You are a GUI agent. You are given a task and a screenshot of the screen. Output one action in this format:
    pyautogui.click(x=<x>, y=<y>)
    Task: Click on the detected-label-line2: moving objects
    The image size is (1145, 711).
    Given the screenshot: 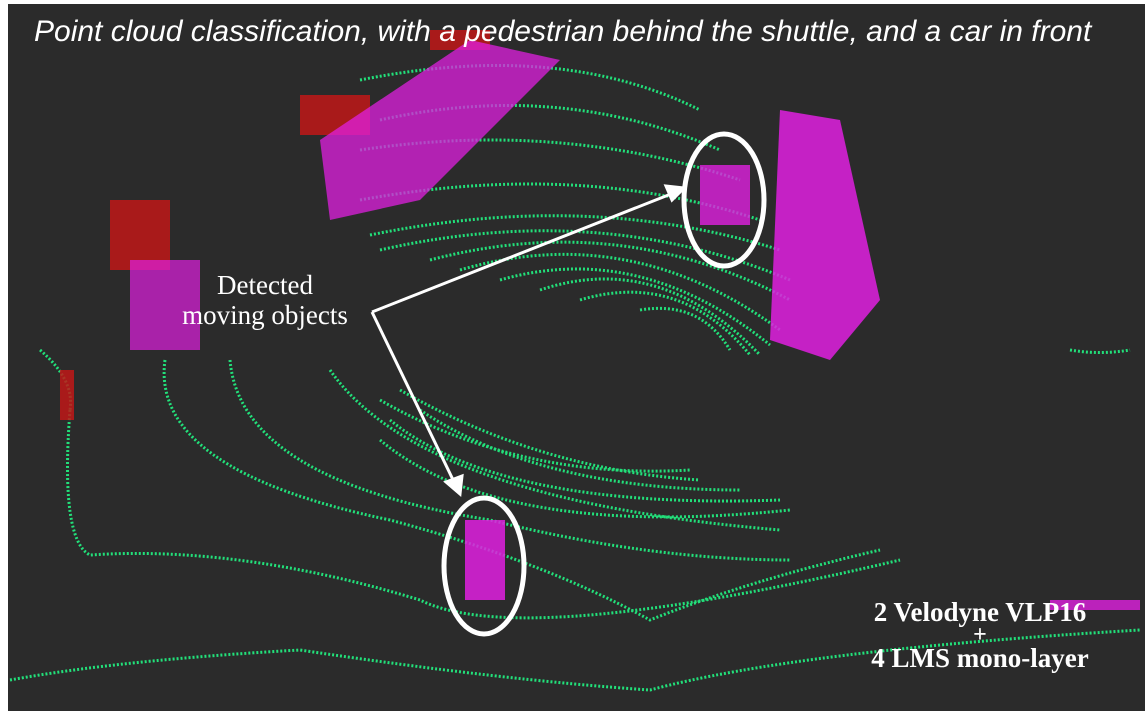 What is the action you would take?
    pyautogui.click(x=265, y=315)
    